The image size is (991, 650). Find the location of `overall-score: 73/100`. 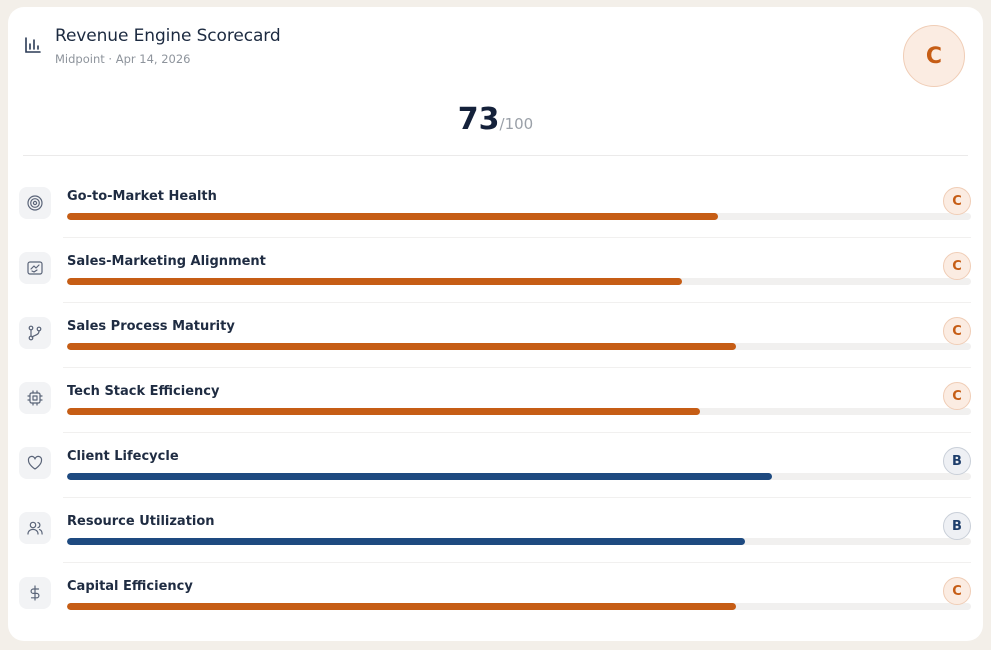

overall-score: 73/100 is located at coordinates (495, 119).